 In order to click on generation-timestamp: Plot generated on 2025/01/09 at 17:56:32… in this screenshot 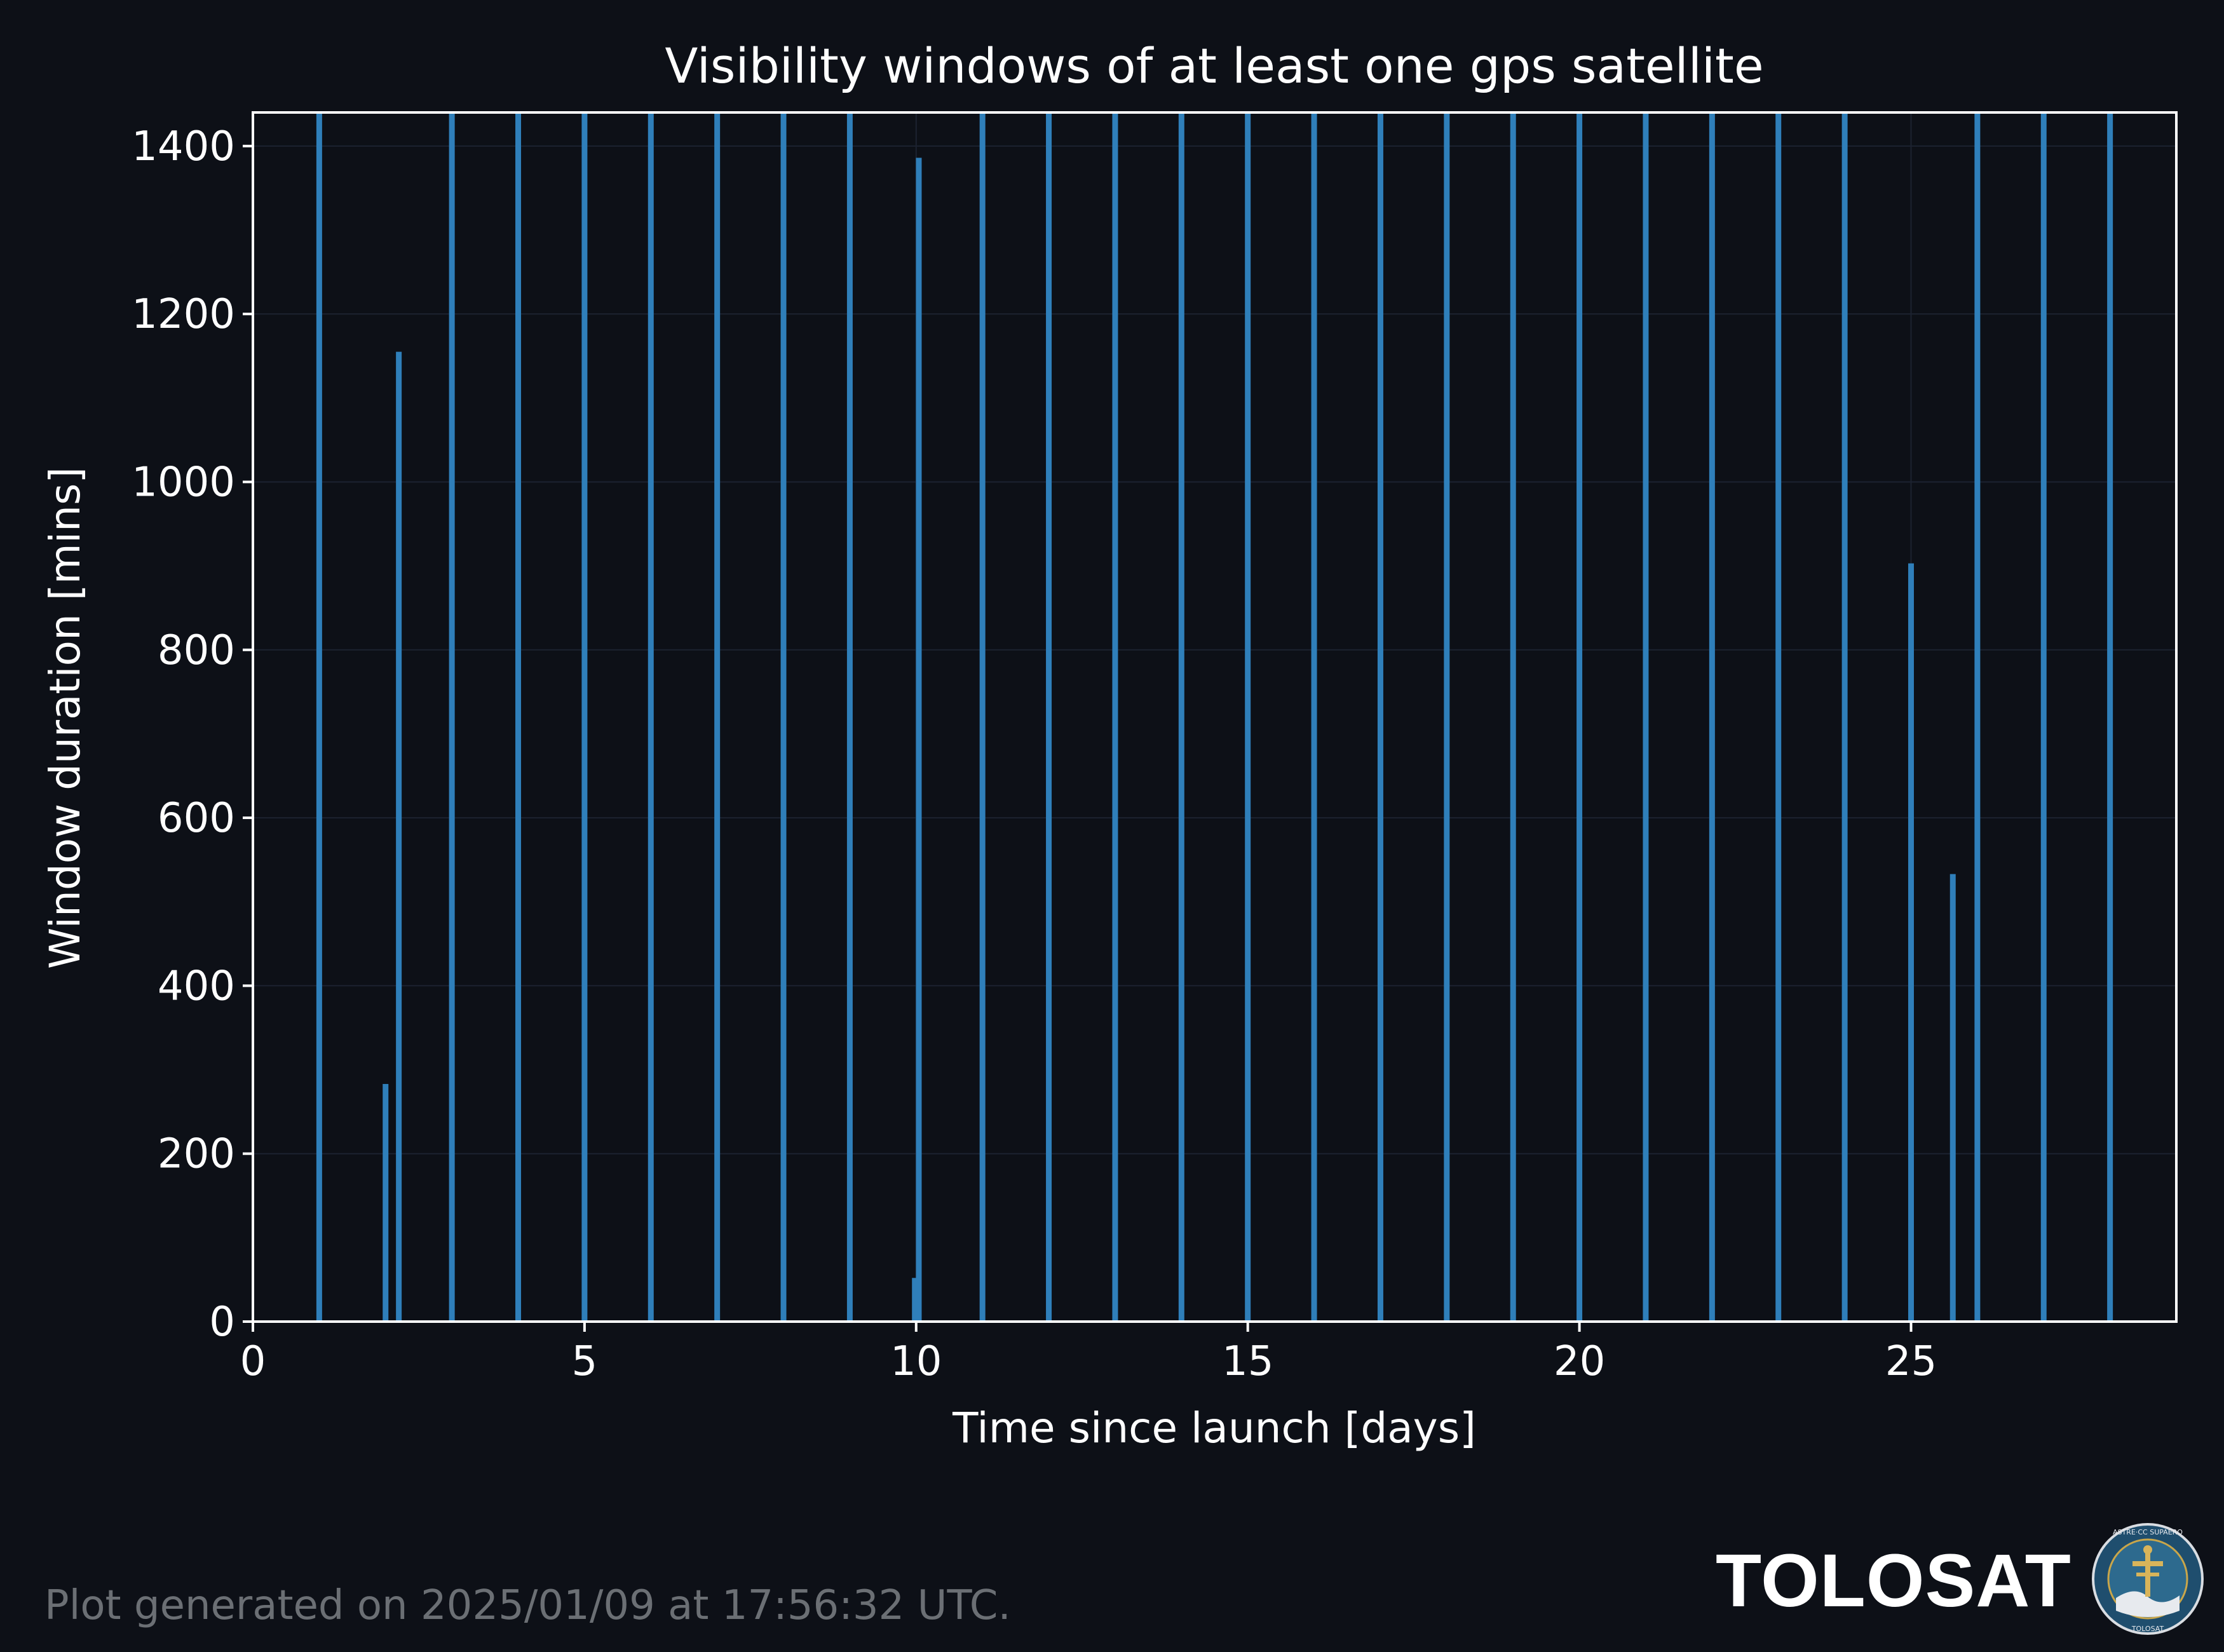, I will do `click(527, 1605)`.